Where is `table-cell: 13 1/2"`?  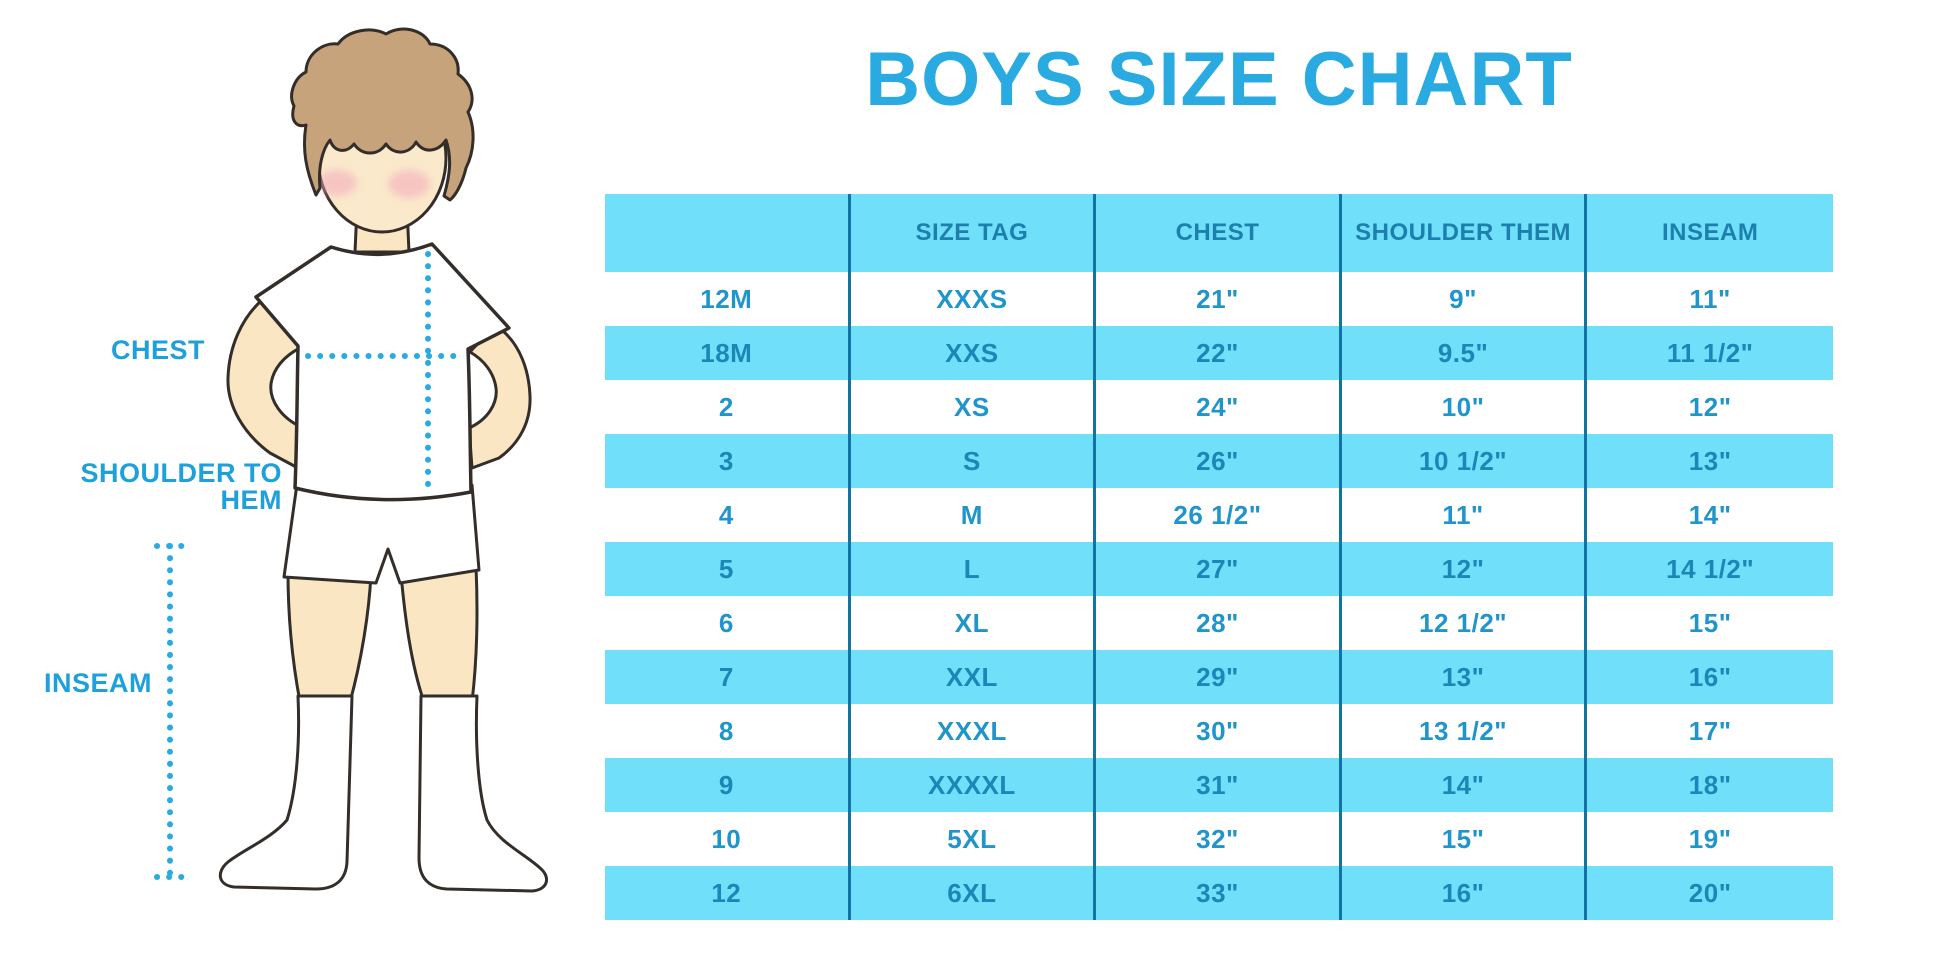 table-cell: 13 1/2" is located at coordinates (1465, 731).